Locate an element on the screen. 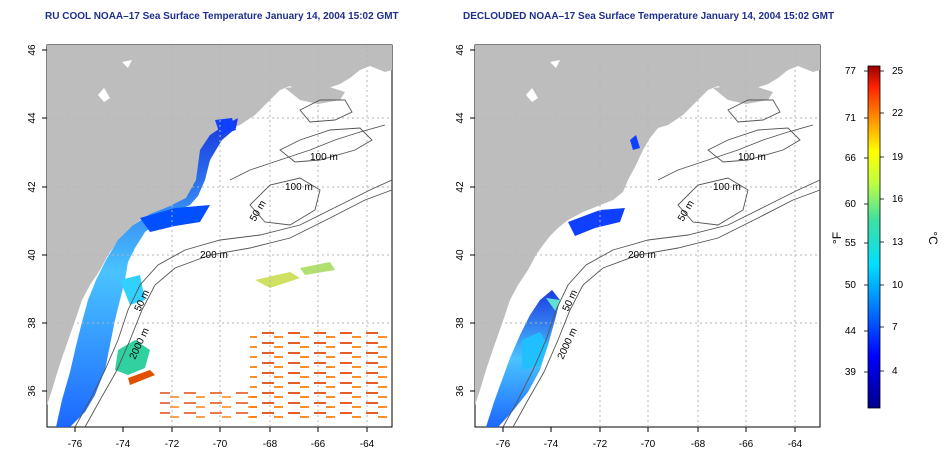  celsius-tick: 16 is located at coordinates (898, 199).